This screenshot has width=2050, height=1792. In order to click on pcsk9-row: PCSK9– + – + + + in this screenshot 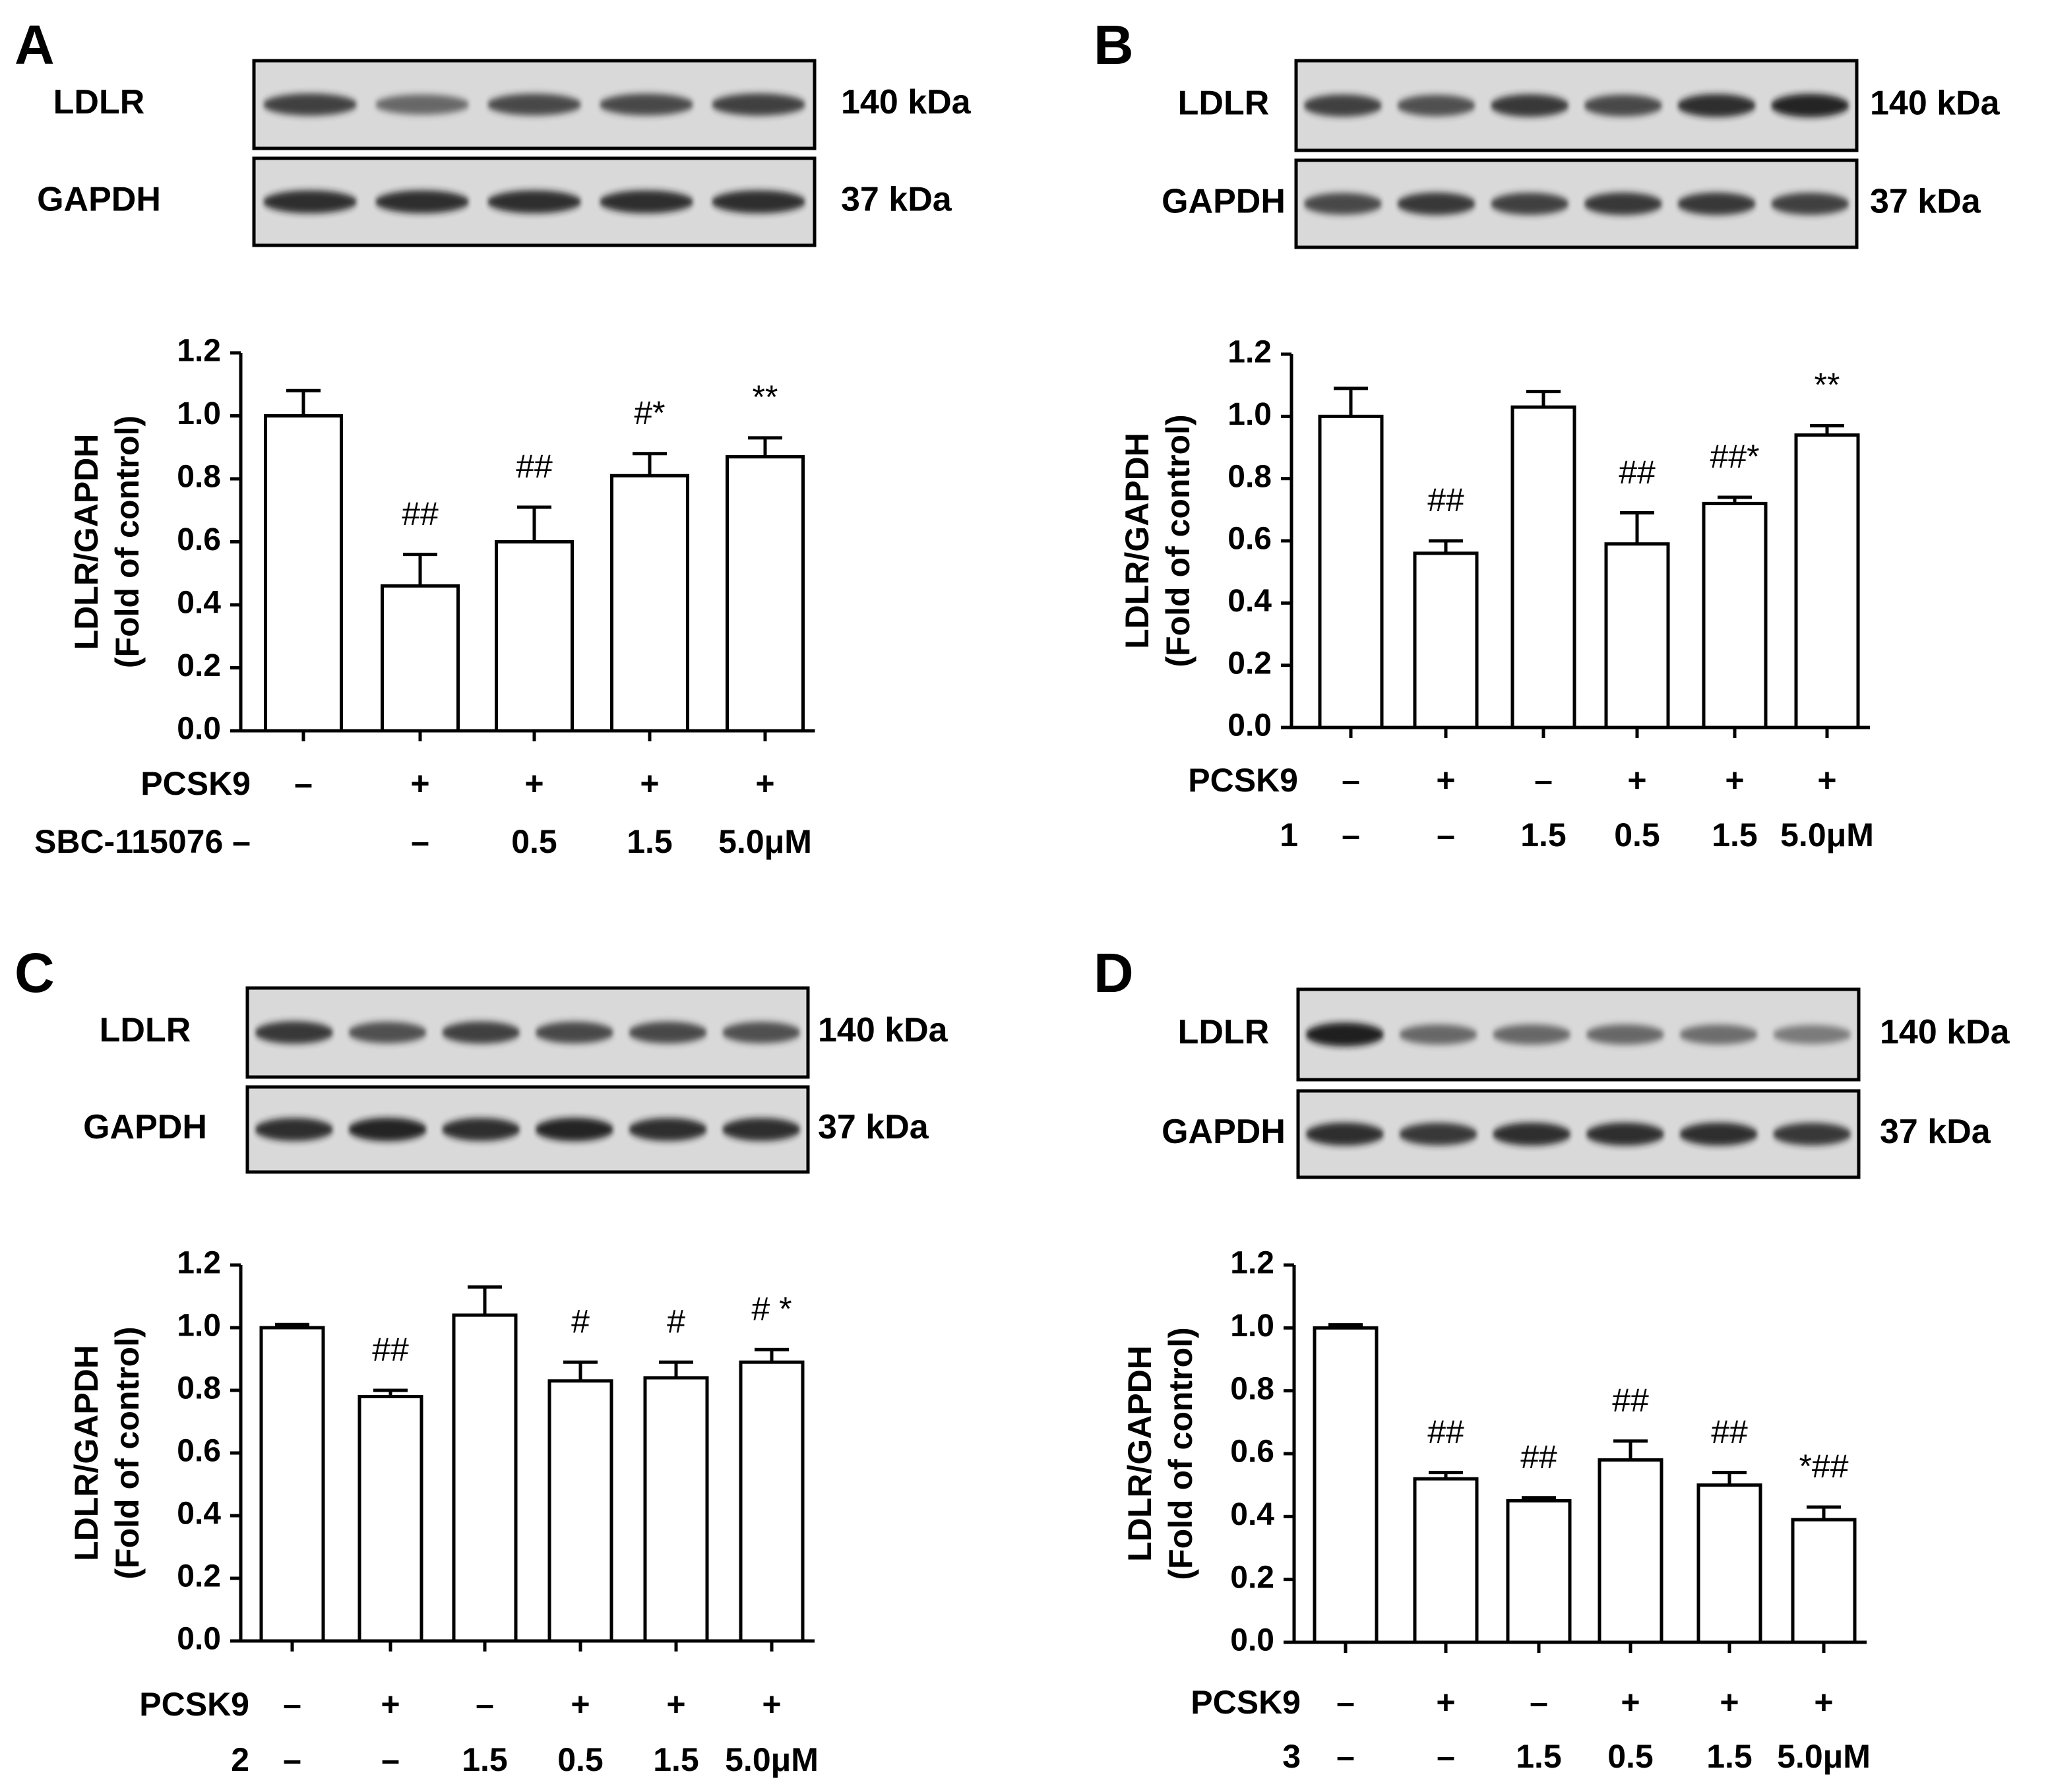, I will do `click(1512, 1703)`.